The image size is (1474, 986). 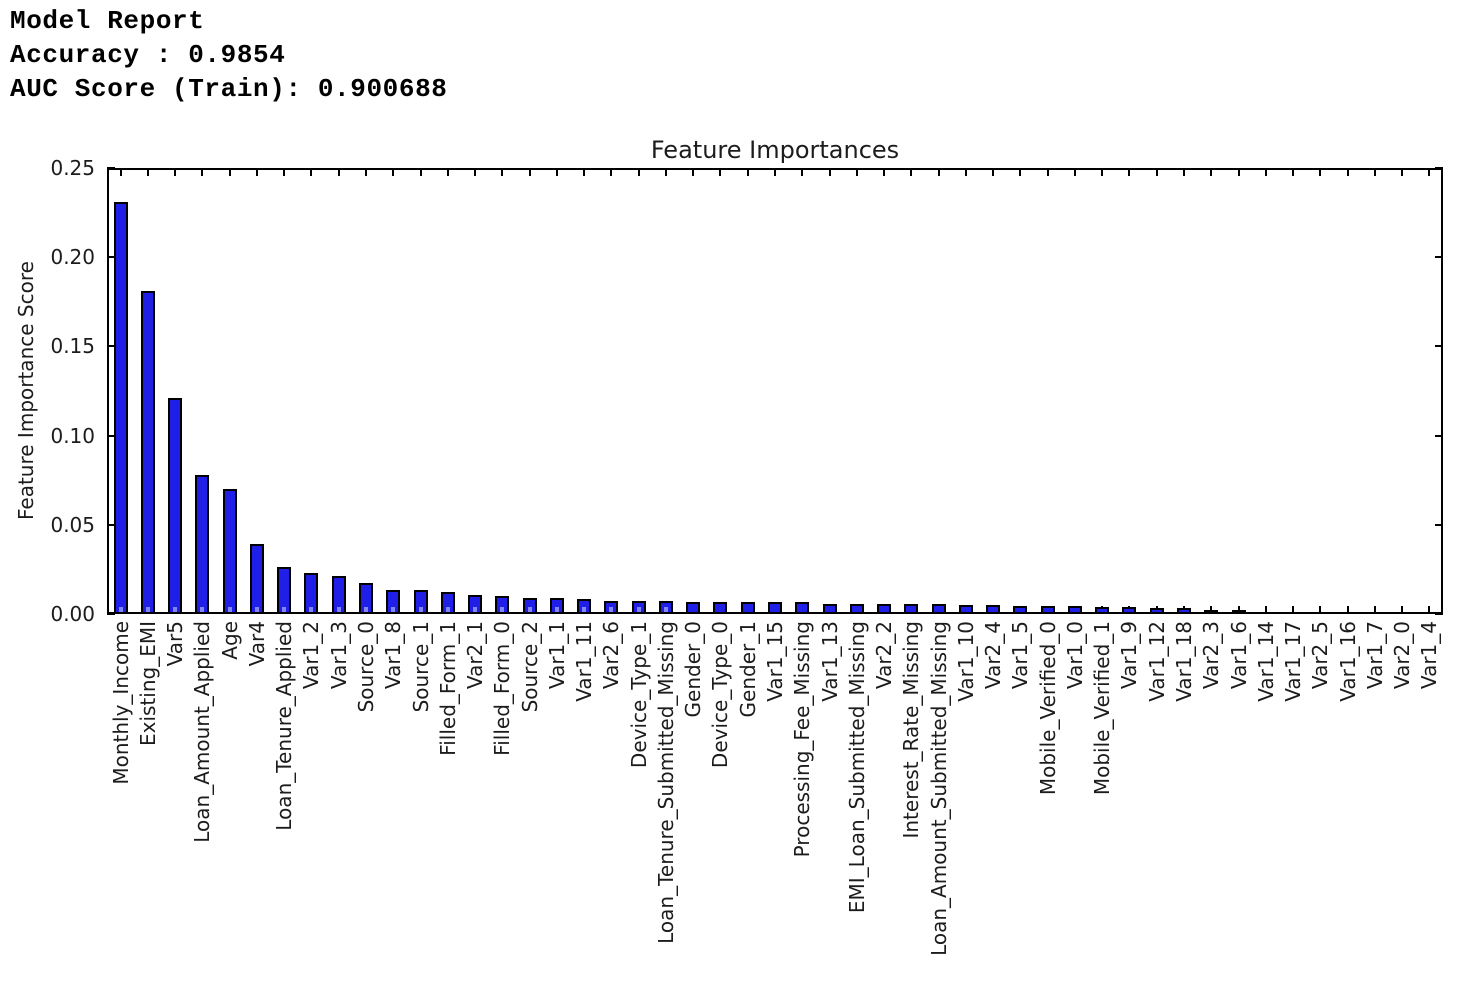 I want to click on x-tick-label: Var1_1, so click(x=556, y=655).